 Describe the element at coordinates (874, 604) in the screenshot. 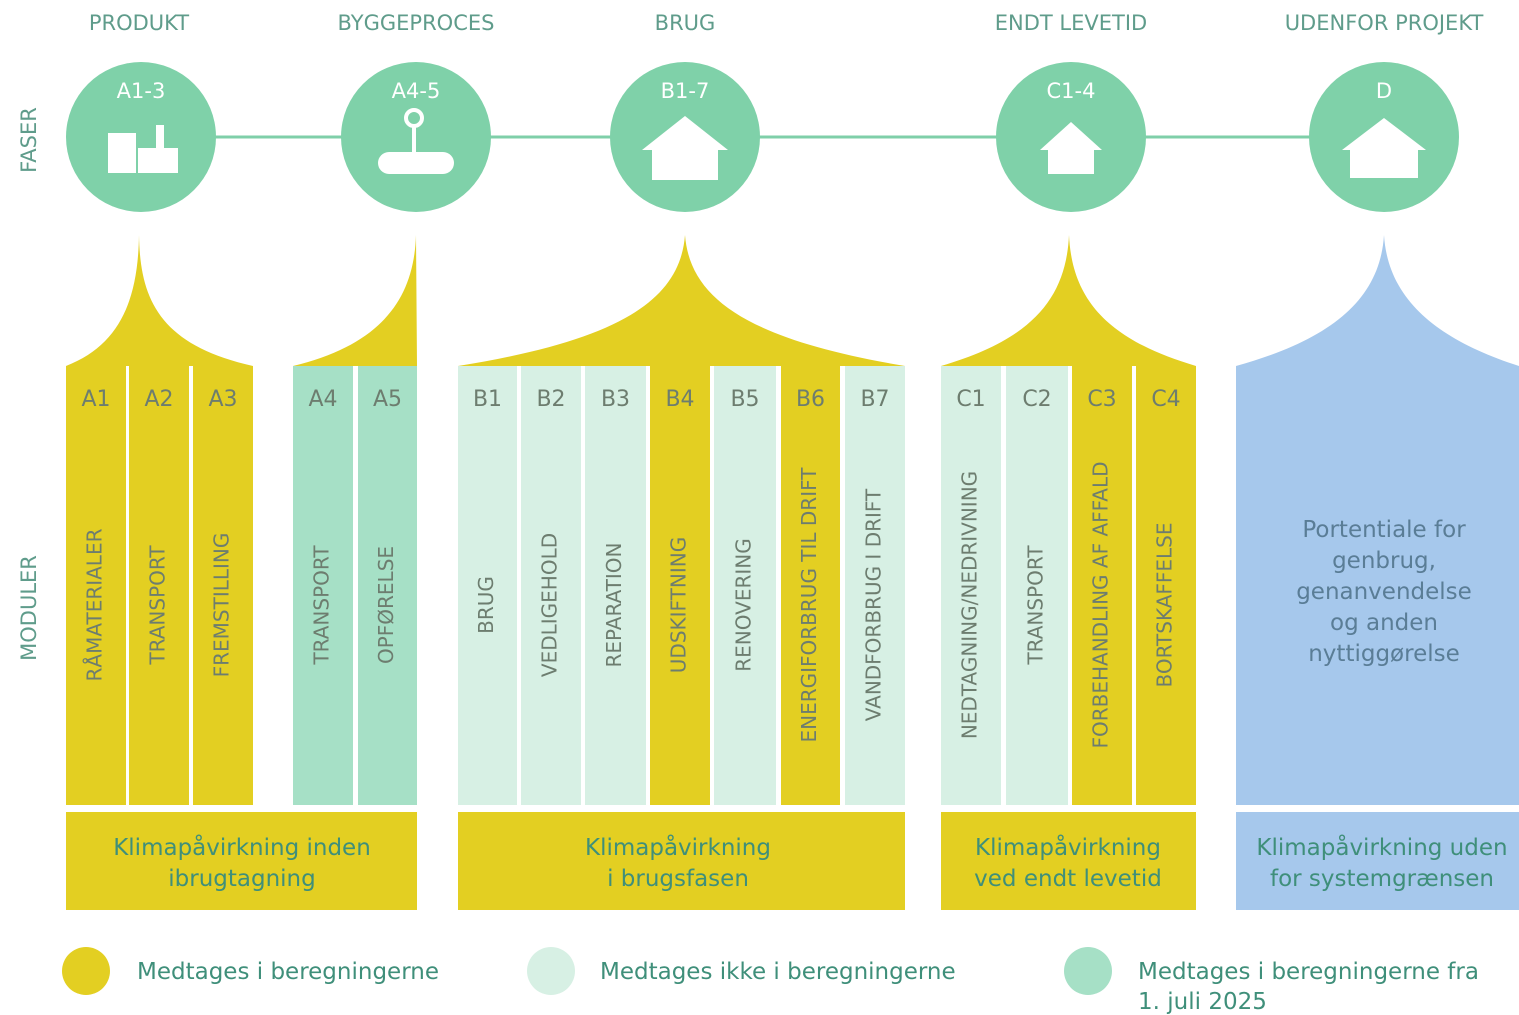

I see `module-label: VANDFORBRUG I DRIFT` at that location.